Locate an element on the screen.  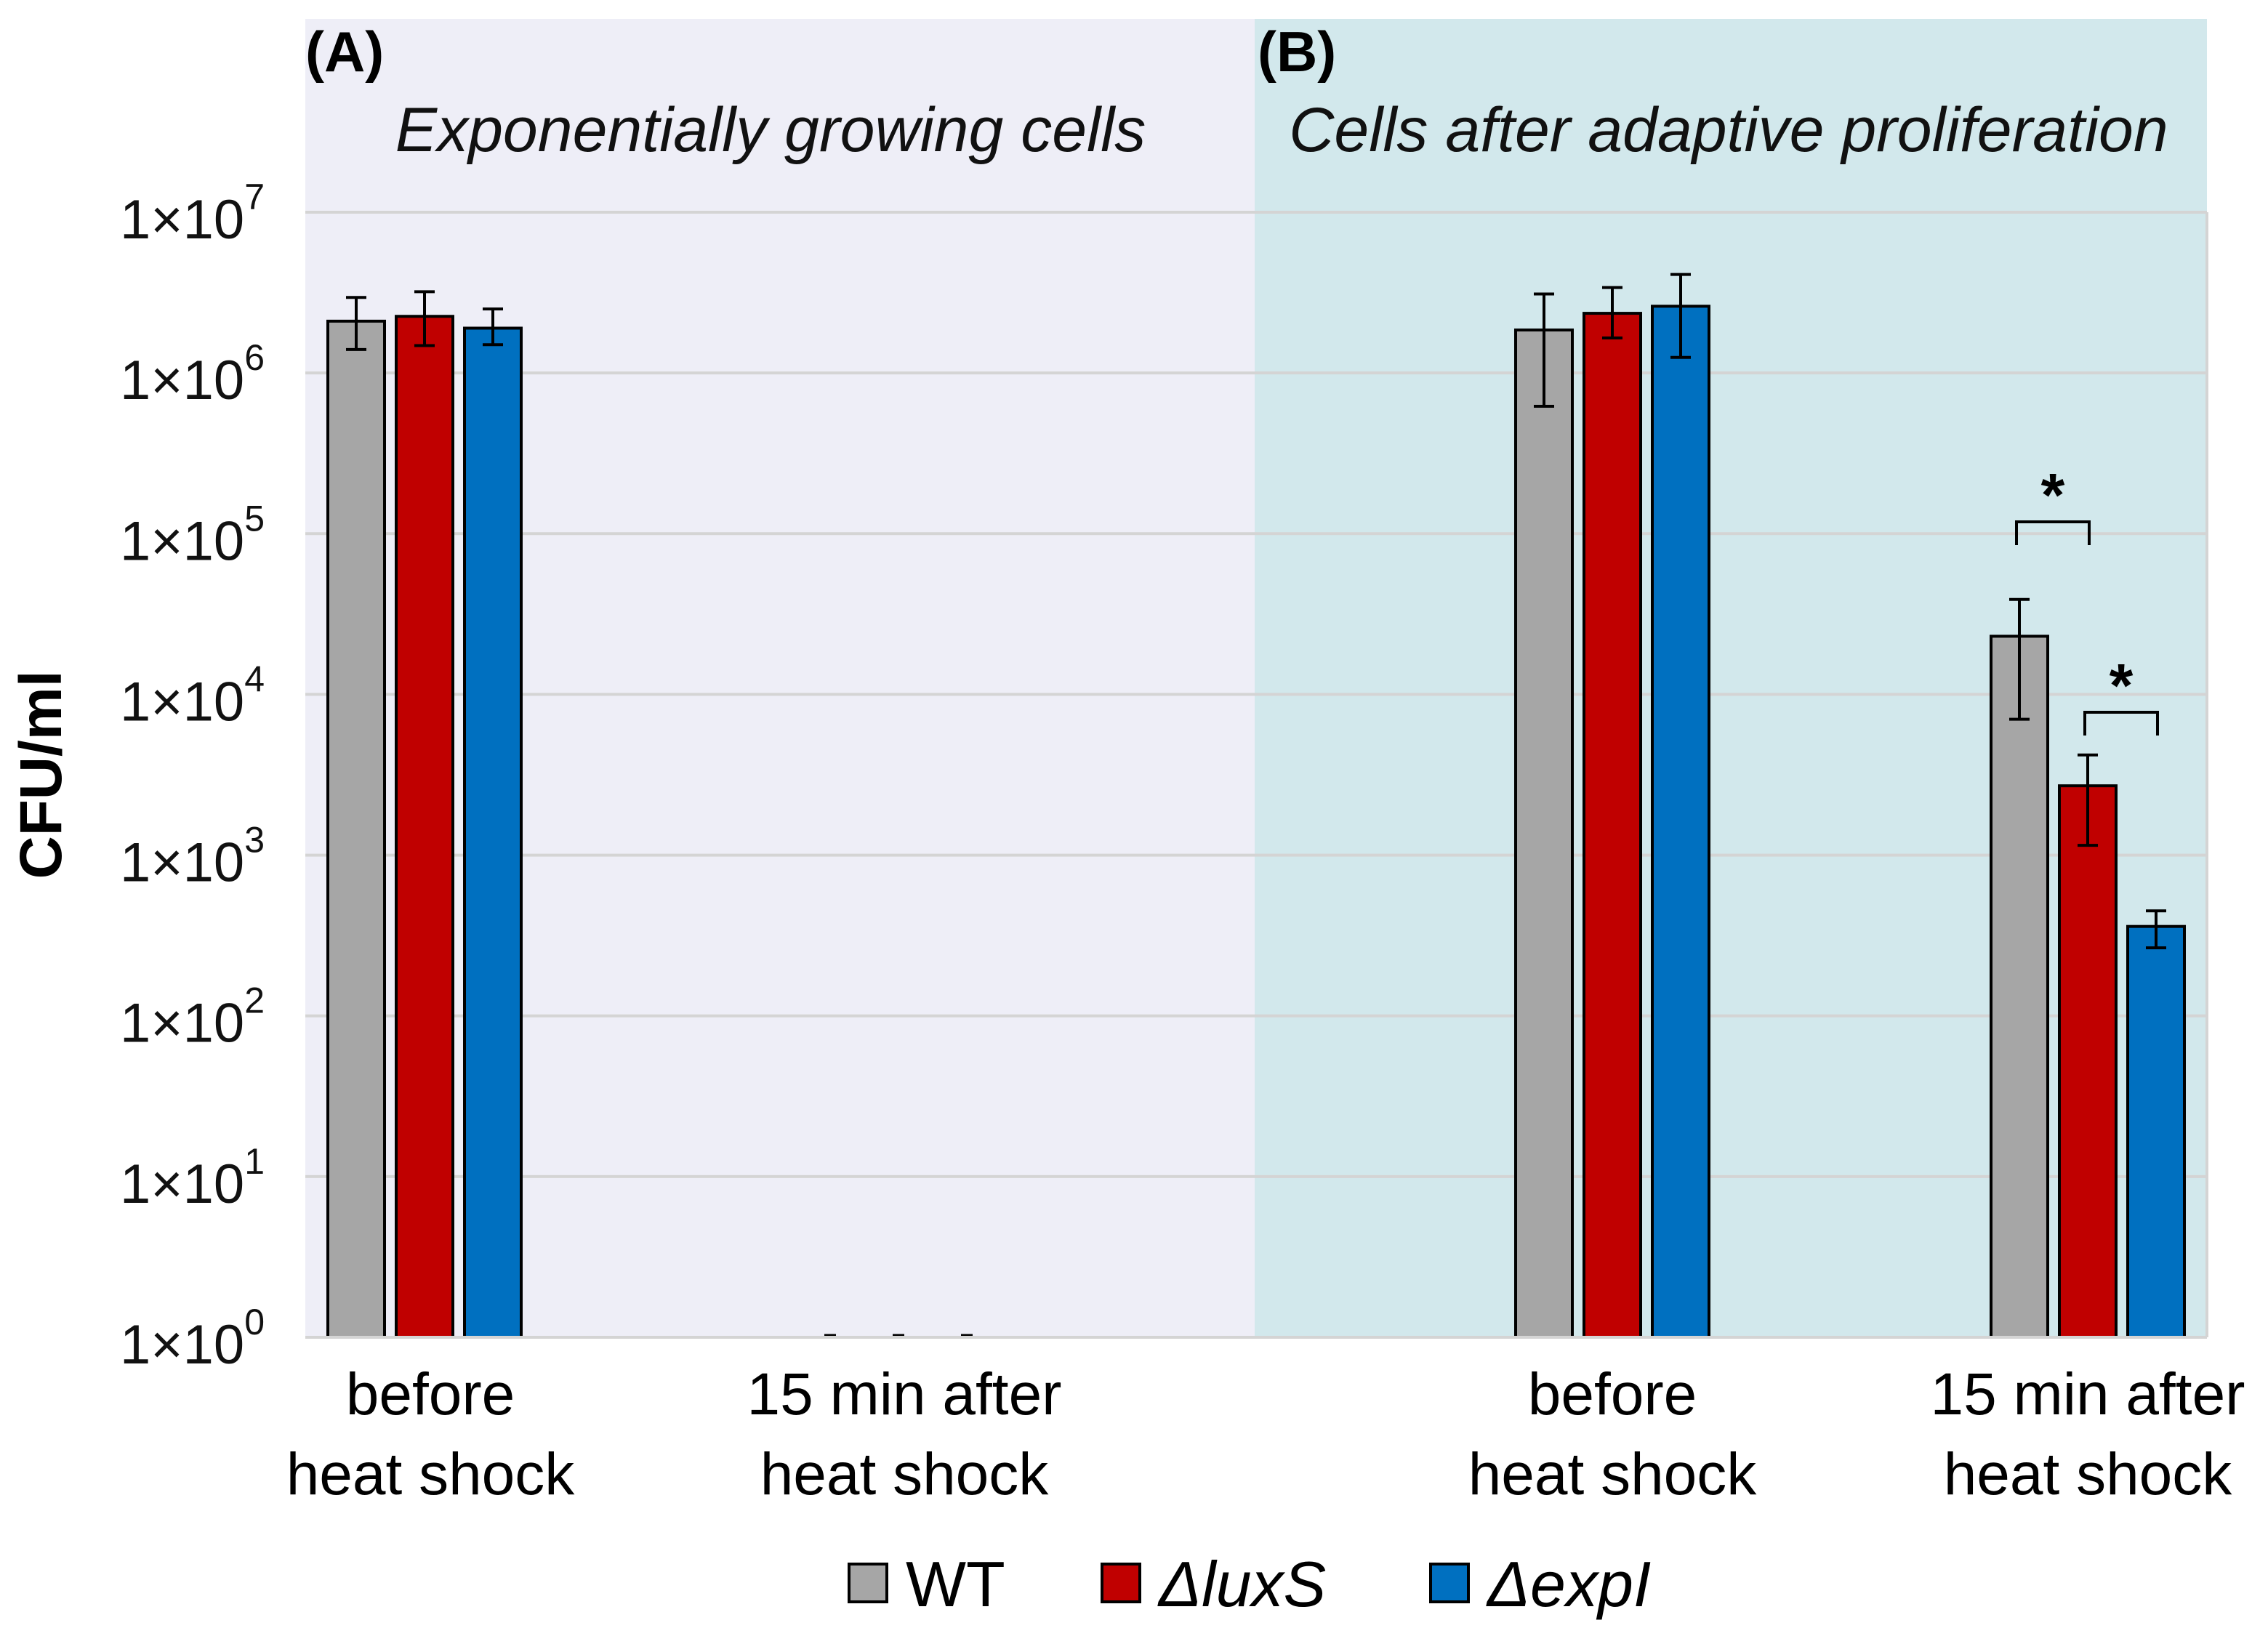
y-tick-label: 1×10² is located at coordinates (192, 1017).